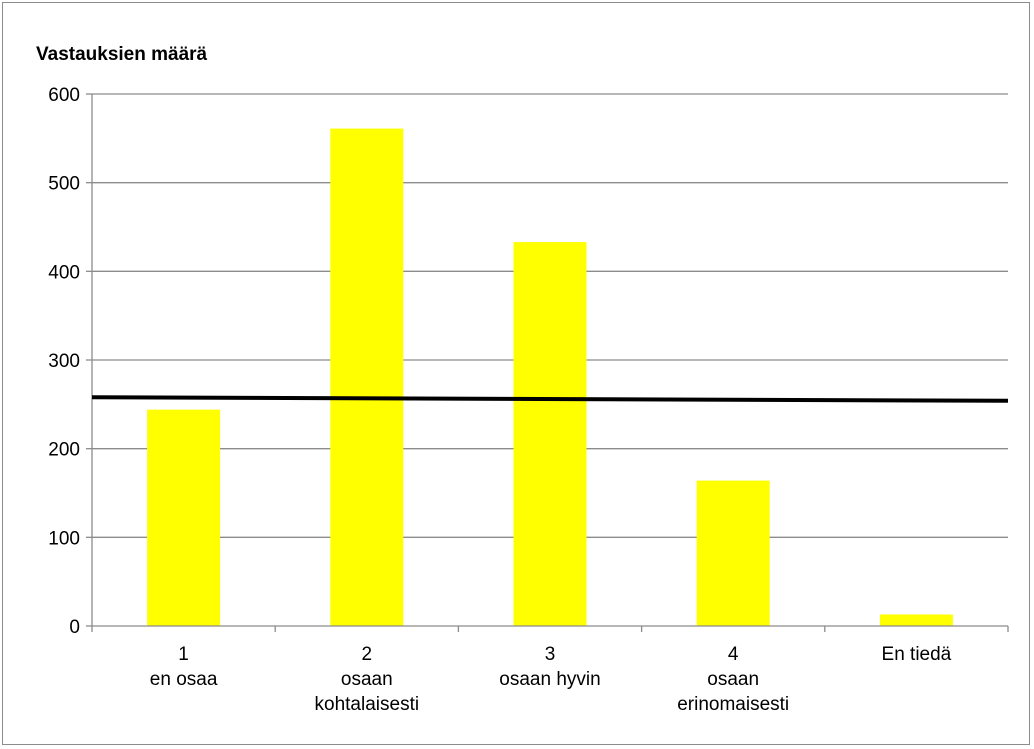 The width and height of the screenshot is (1034, 749). Describe the element at coordinates (64, 95) in the screenshot. I see `y-tick-label: 600` at that location.